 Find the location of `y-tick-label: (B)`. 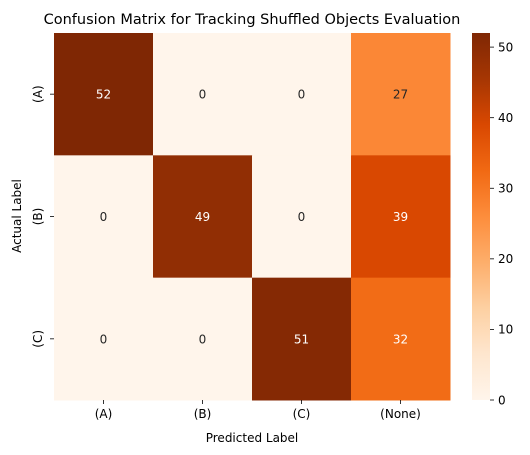

y-tick-label: (B) is located at coordinates (38, 217).